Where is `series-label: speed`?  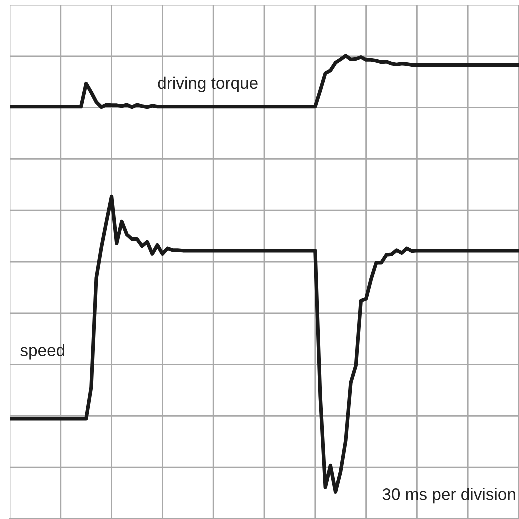
series-label: speed is located at coordinates (42, 352).